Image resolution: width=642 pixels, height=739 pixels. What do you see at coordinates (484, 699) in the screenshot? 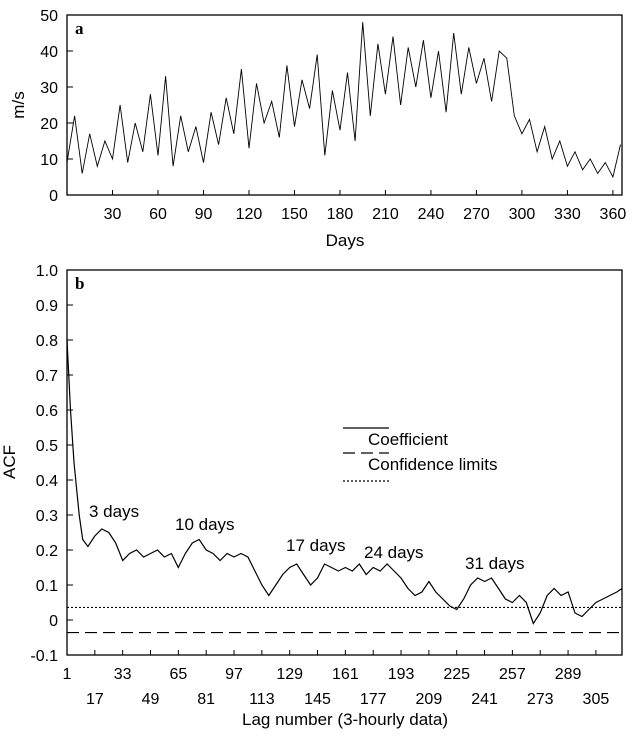
I see `panel-b-x-tick-label: 241` at bounding box center [484, 699].